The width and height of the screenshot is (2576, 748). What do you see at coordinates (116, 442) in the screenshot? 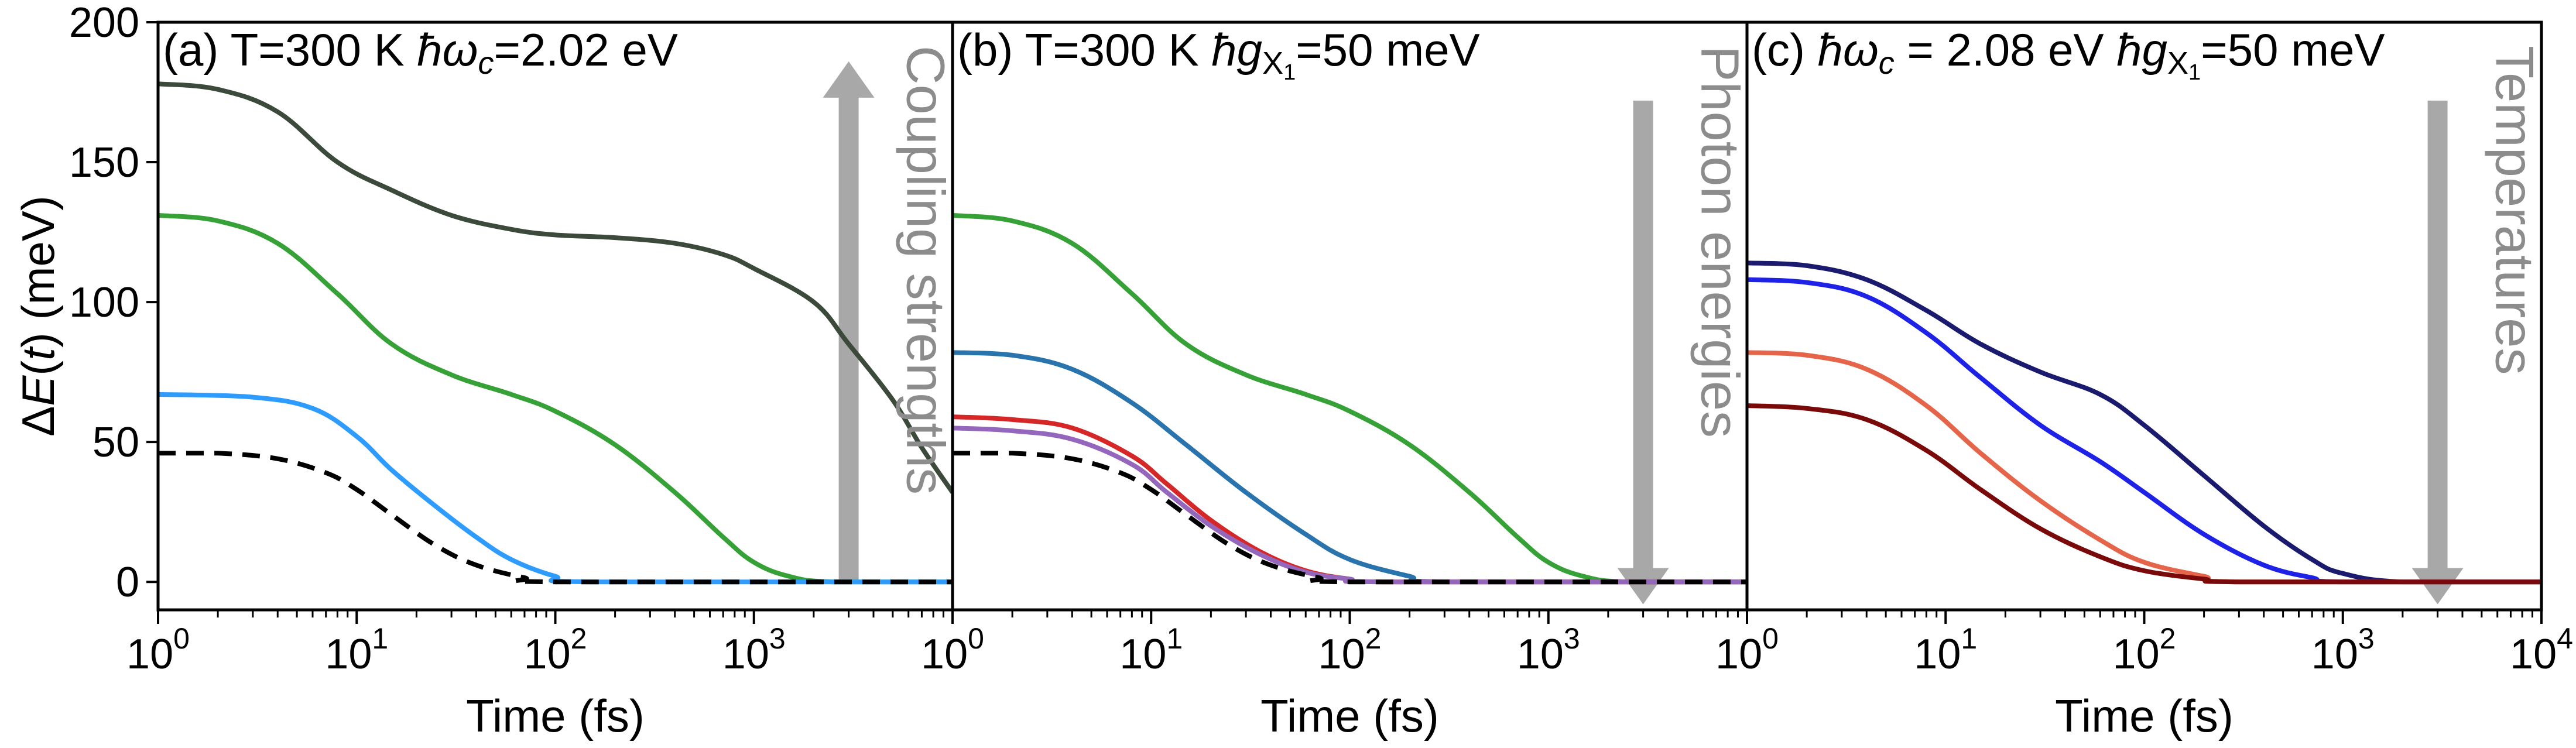
I see `y-tick-label: 50` at bounding box center [116, 442].